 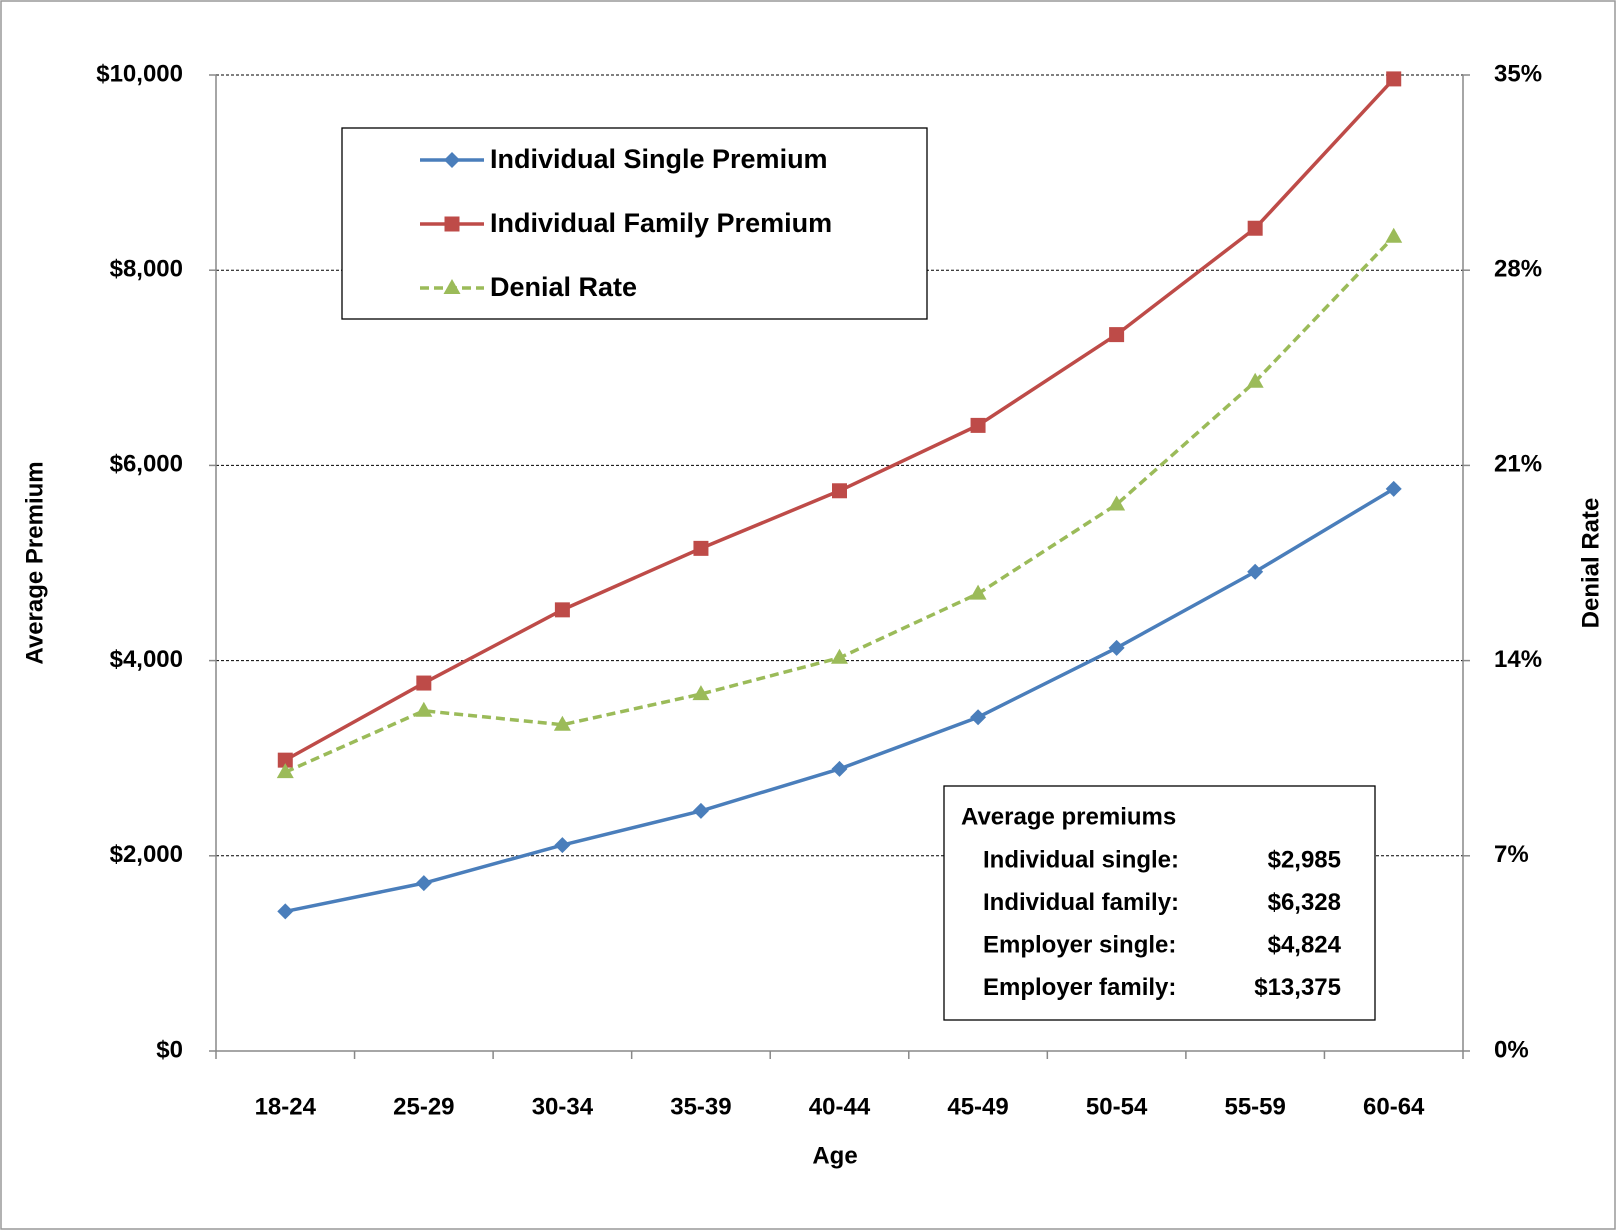 I want to click on legend-label: Individual Single Premium, so click(x=659, y=159).